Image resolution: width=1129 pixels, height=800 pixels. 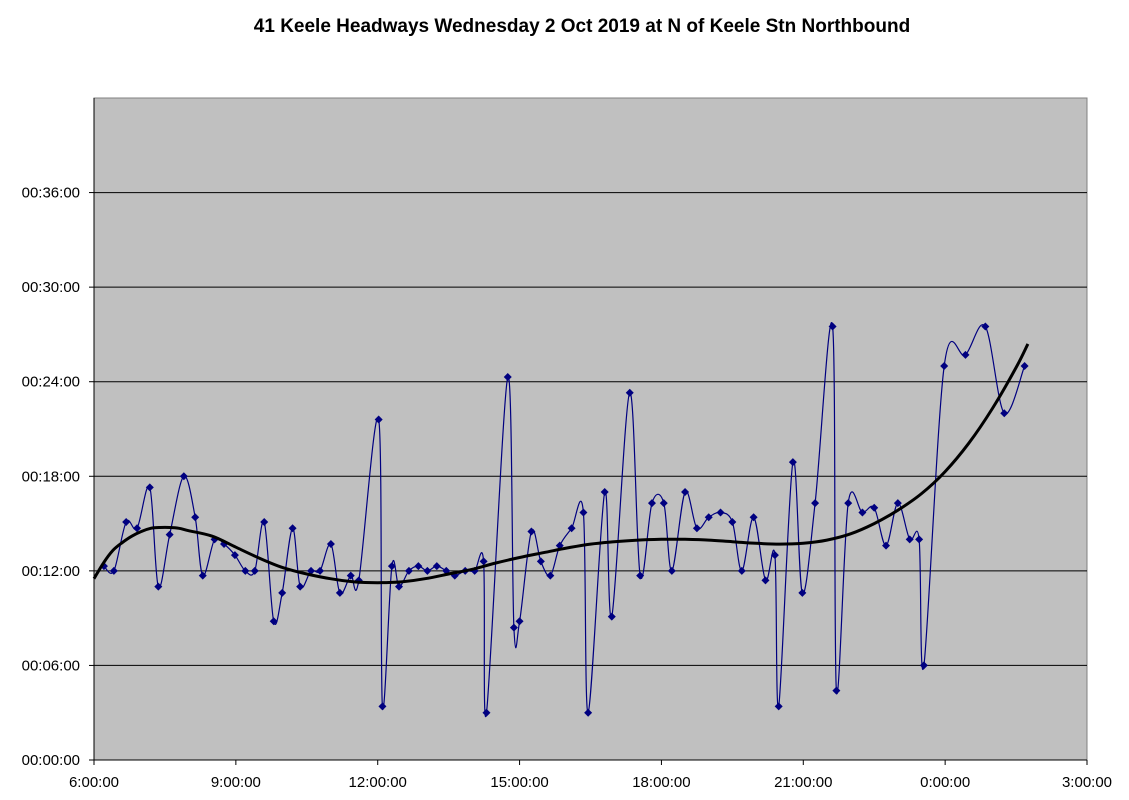 I want to click on x-tick-label-2: 12:00:00, so click(x=378, y=782).